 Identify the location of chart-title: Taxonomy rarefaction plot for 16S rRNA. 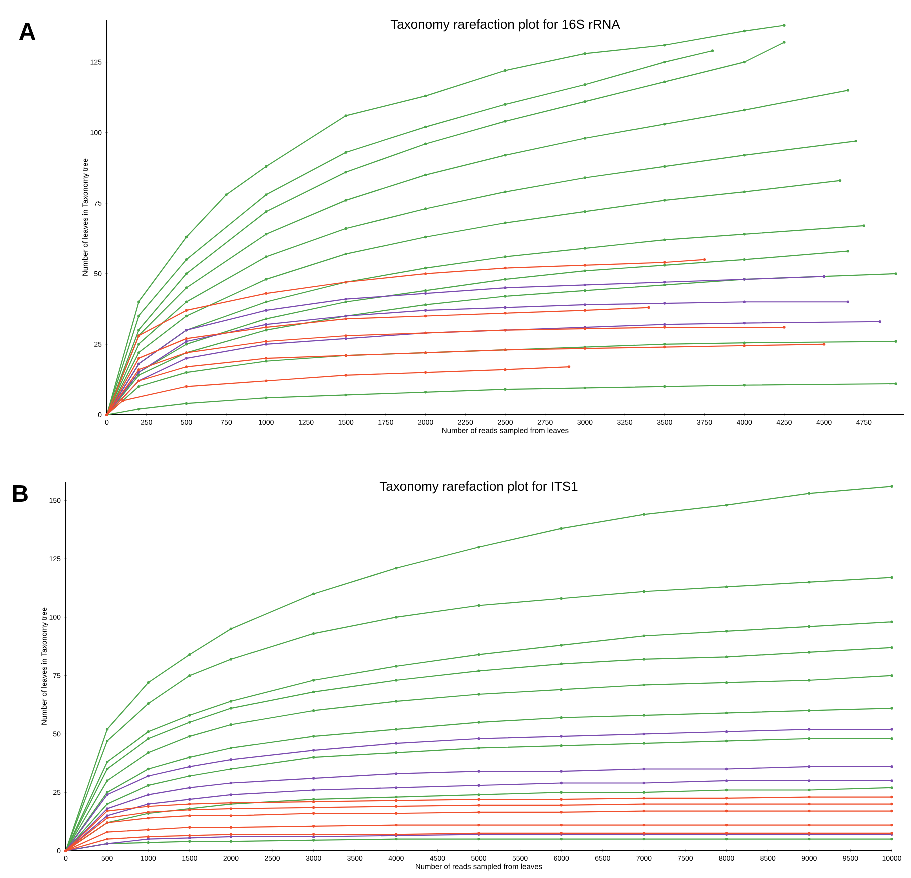
(505, 26).